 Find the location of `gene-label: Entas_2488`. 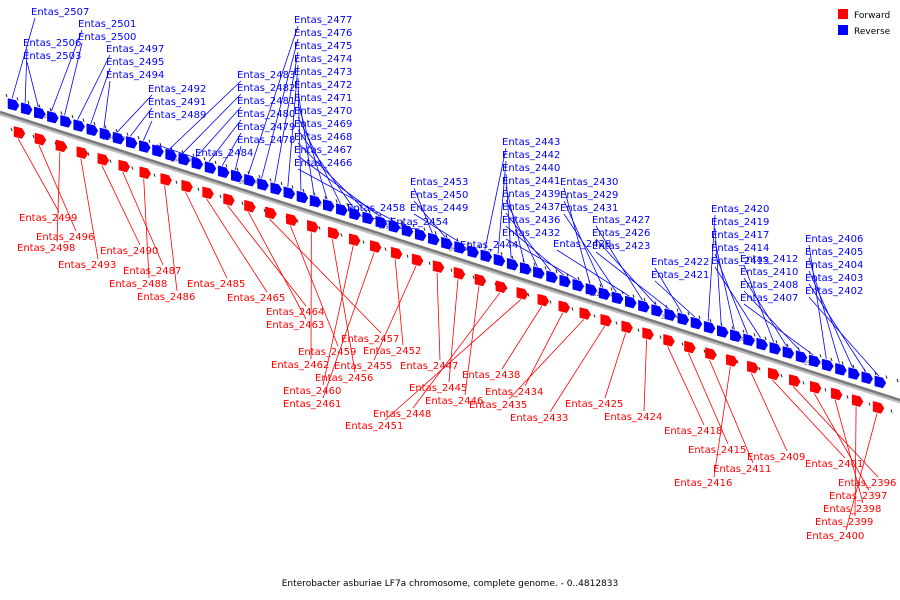

gene-label: Entas_2488 is located at coordinates (138, 284).